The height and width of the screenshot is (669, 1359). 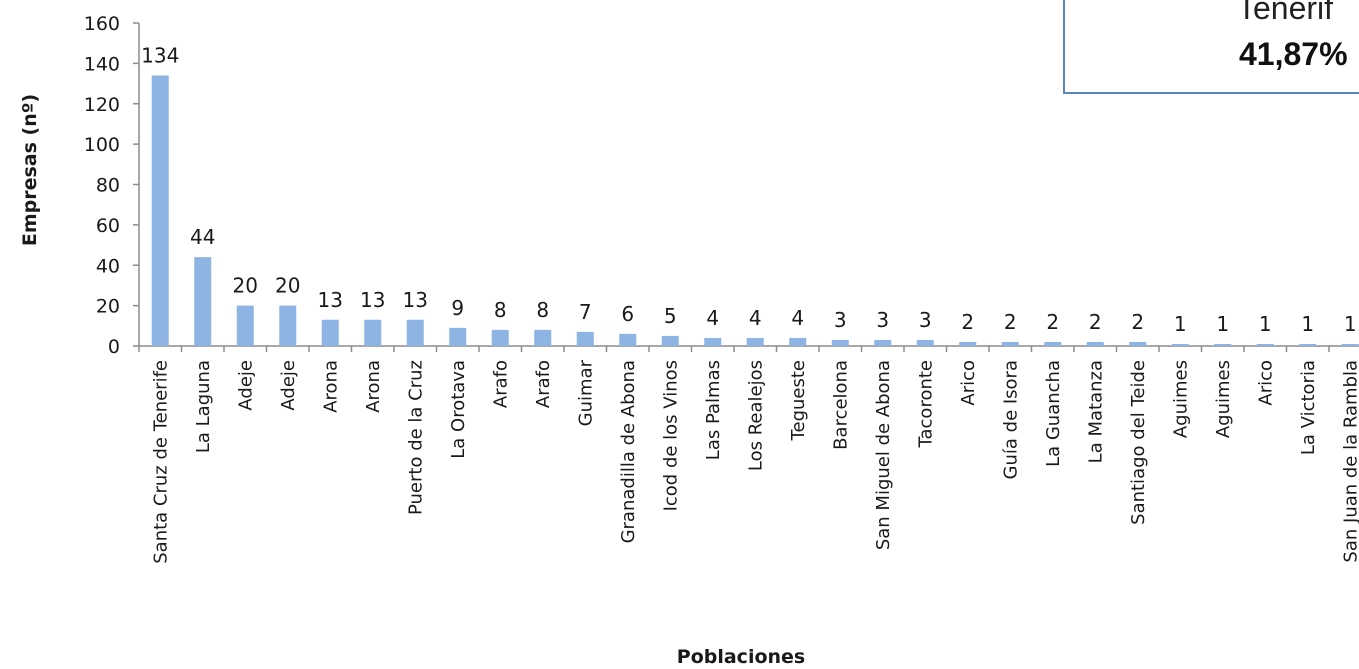 What do you see at coordinates (798, 400) in the screenshot?
I see `category-label: Tegueste` at bounding box center [798, 400].